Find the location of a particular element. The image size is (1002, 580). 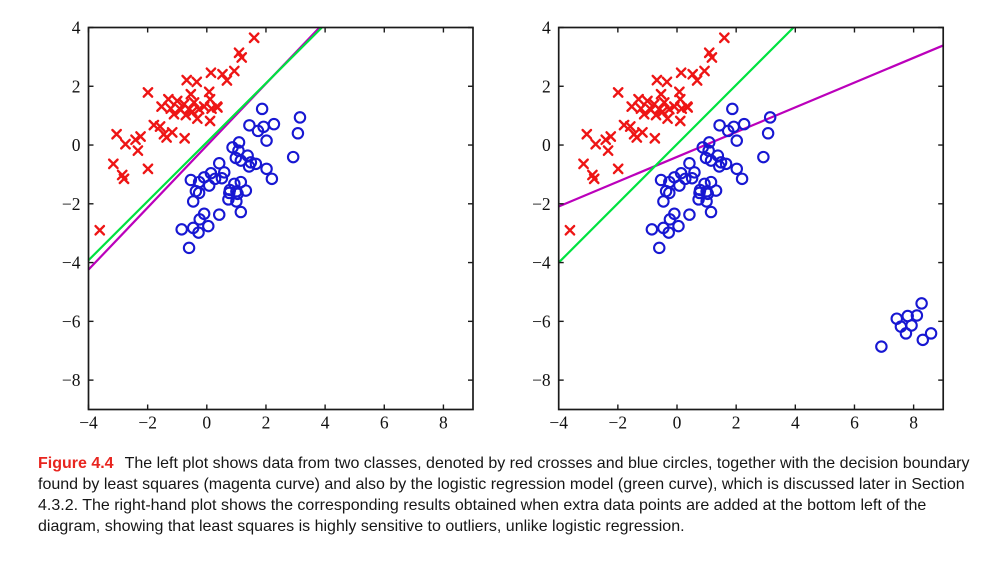

y-tick-label: 4 is located at coordinates (76, 28).